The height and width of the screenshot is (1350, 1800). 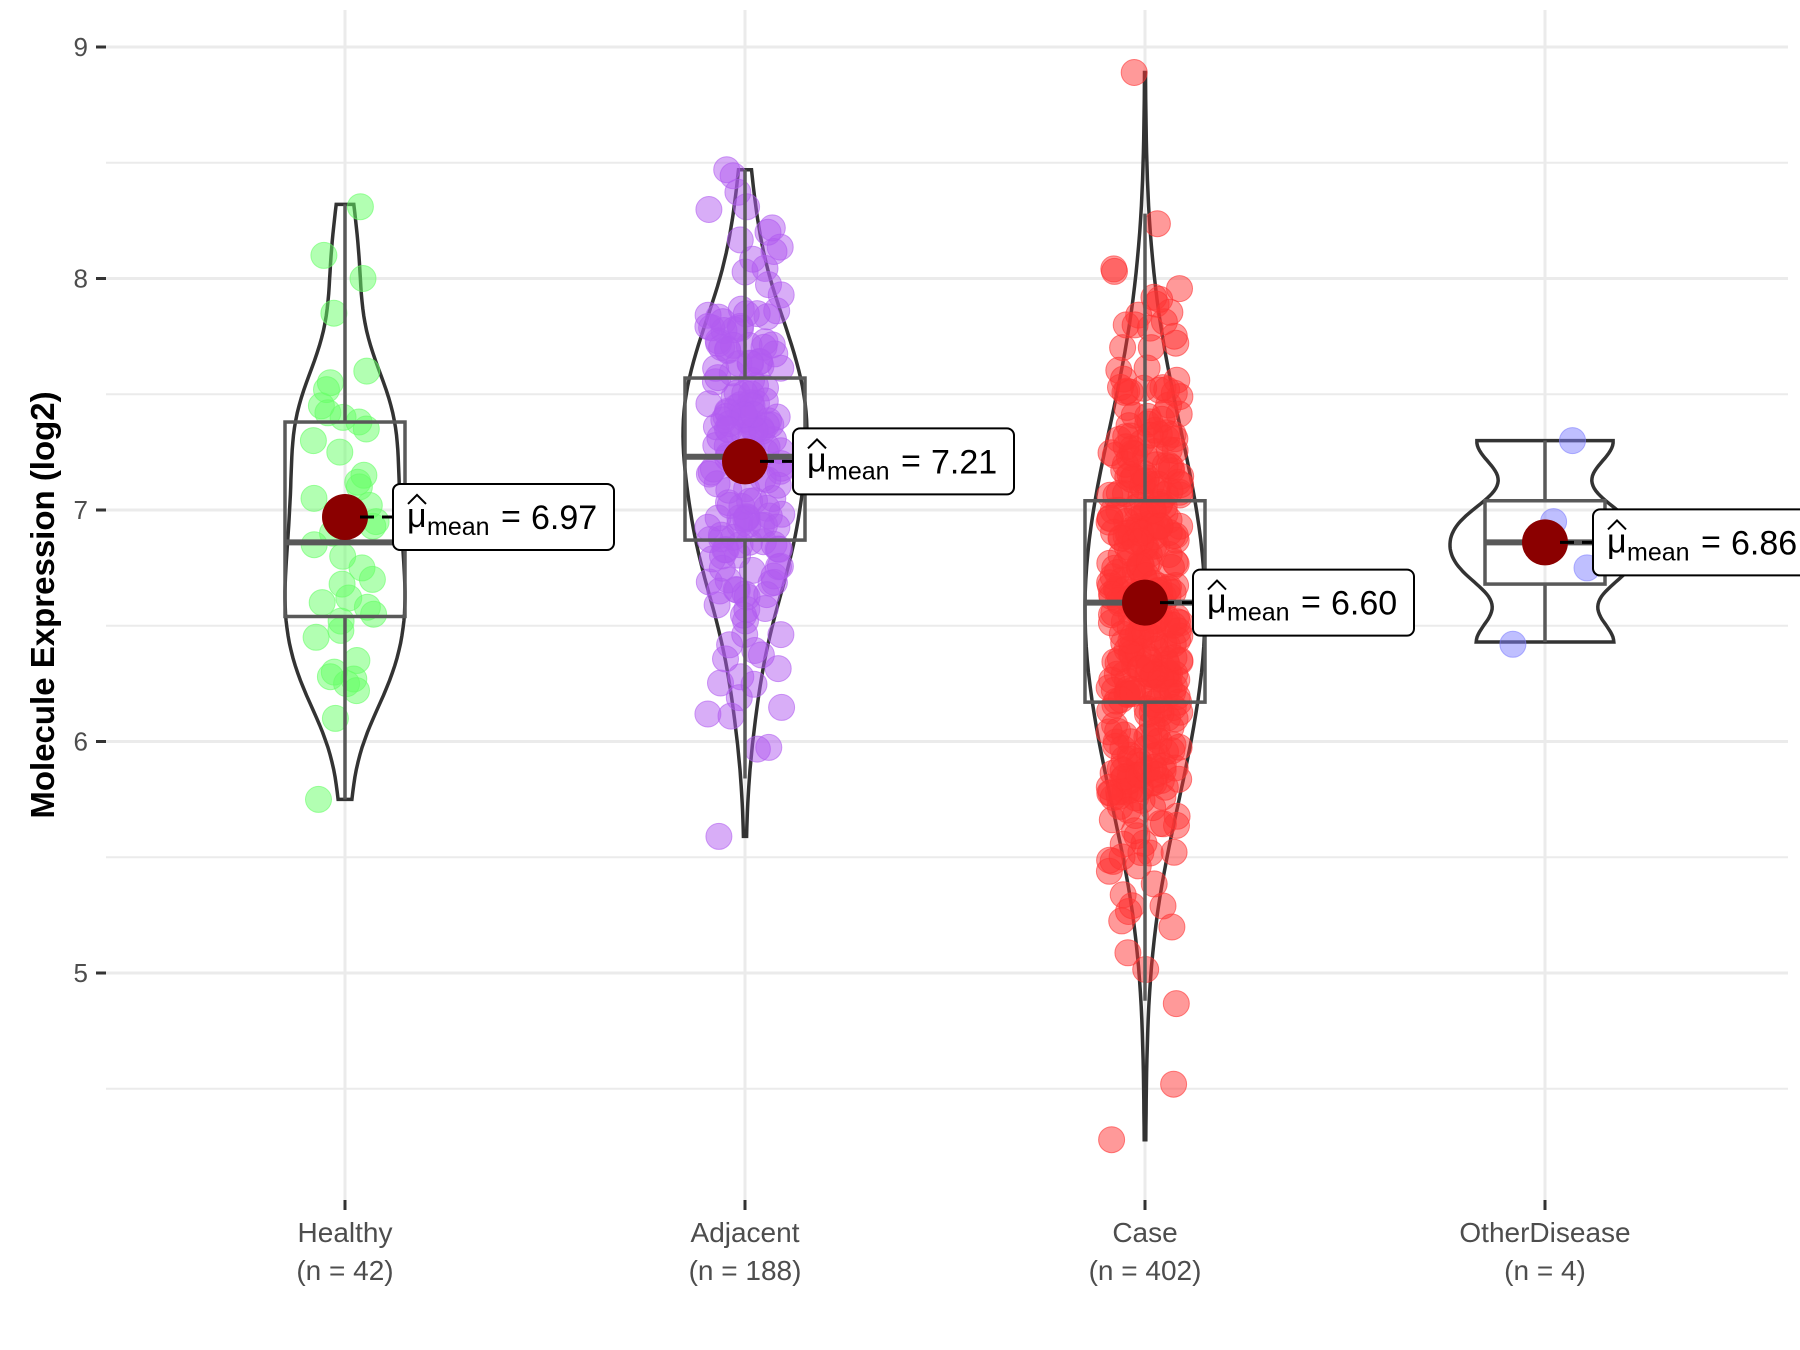 I want to click on y-tick-label: 8, so click(x=81, y=279).